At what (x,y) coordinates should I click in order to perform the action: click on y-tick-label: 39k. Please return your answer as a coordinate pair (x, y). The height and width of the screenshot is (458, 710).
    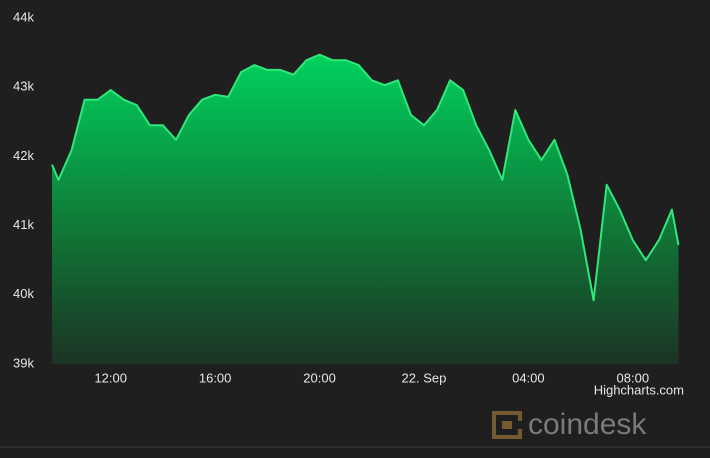
    Looking at the image, I should click on (23, 362).